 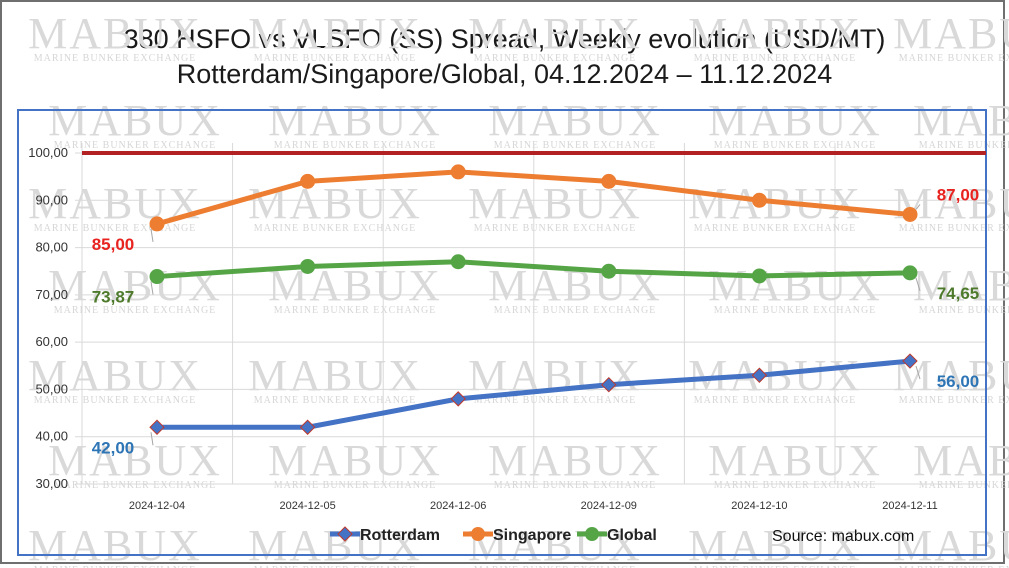 I want to click on y-tick-label: 30,00, so click(x=51, y=483).